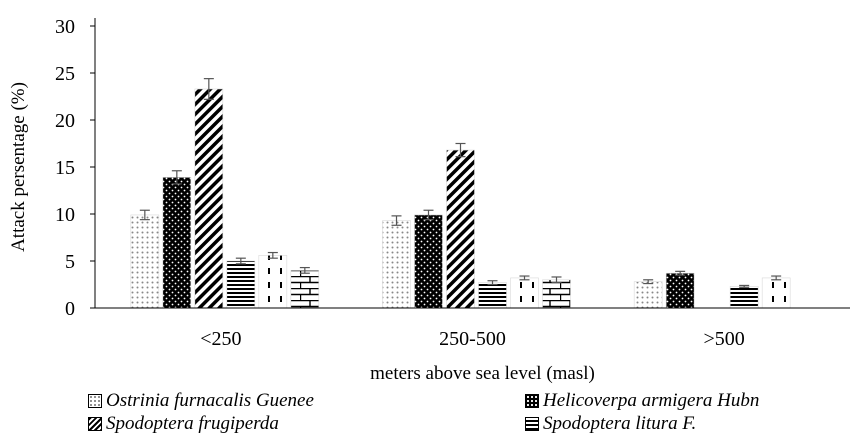 This screenshot has height=441, width=864. What do you see at coordinates (192, 423) in the screenshot?
I see `legend-label: Spodoptera frugiperda` at bounding box center [192, 423].